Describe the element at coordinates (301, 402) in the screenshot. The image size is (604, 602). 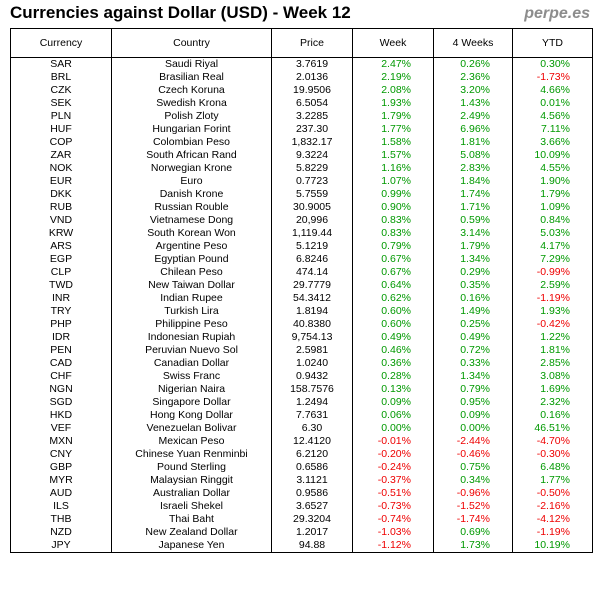
I see `table-row: SGD Singapore Dollar 1.2494 0.09% 0.95% 2.32%` at that location.